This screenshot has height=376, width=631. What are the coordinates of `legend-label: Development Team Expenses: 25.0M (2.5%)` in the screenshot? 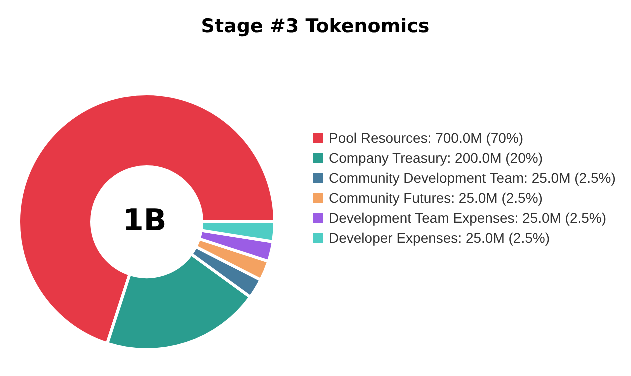 It's located at (468, 218).